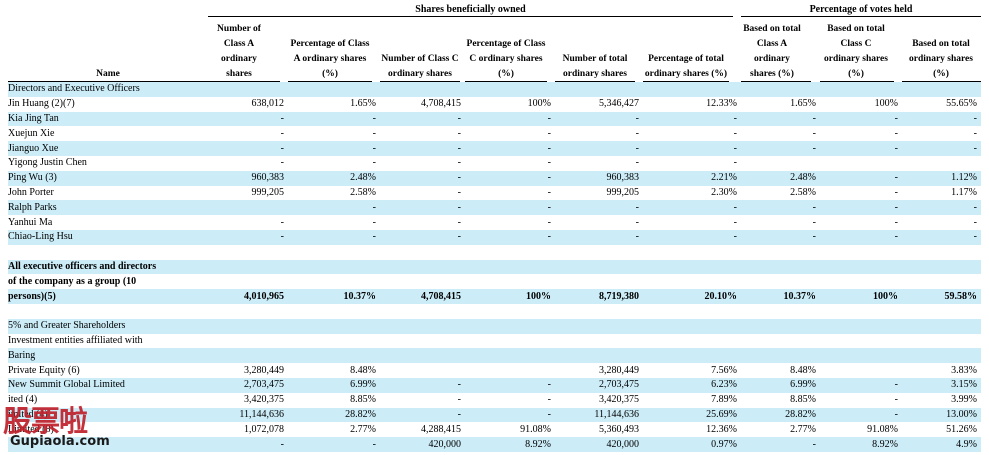 This screenshot has width=989, height=455. I want to click on value-cell: 8,719,380, so click(599, 296).